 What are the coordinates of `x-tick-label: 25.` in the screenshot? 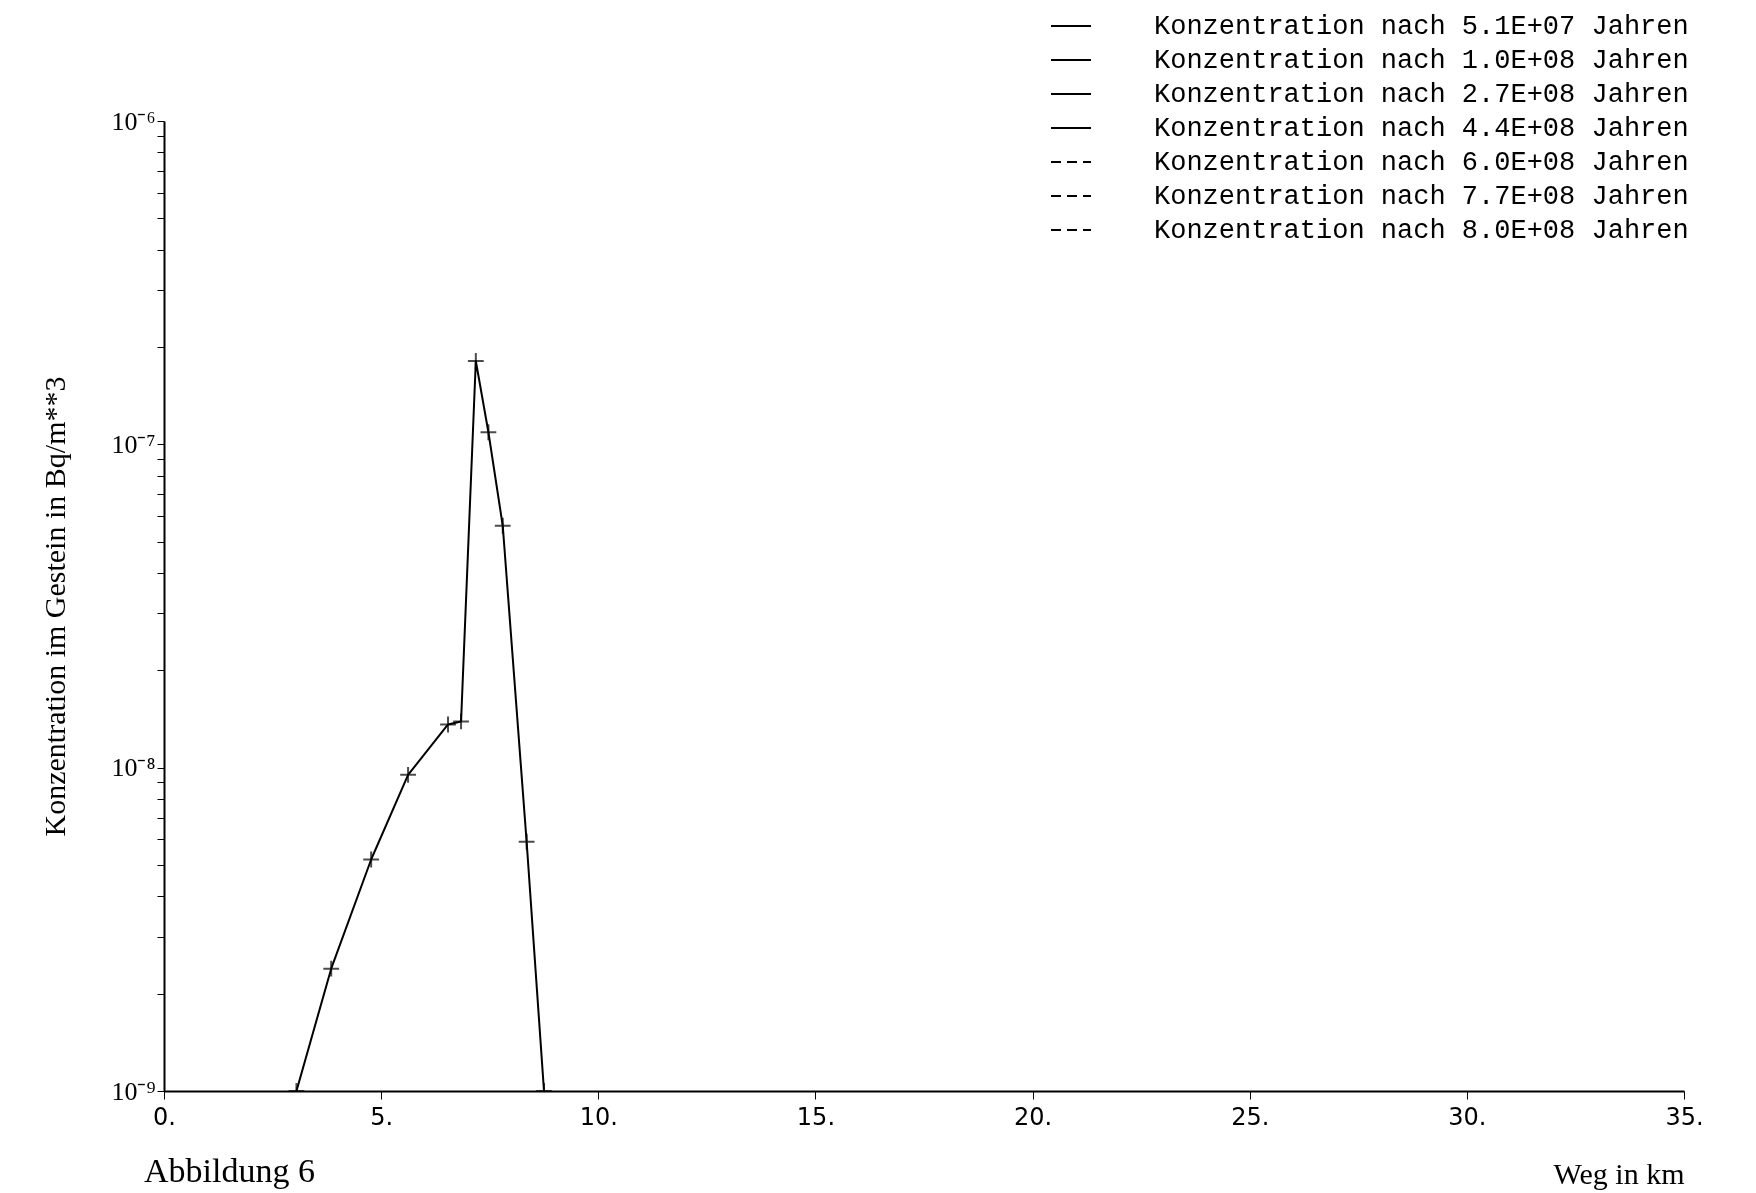 It's located at (1250, 1116).